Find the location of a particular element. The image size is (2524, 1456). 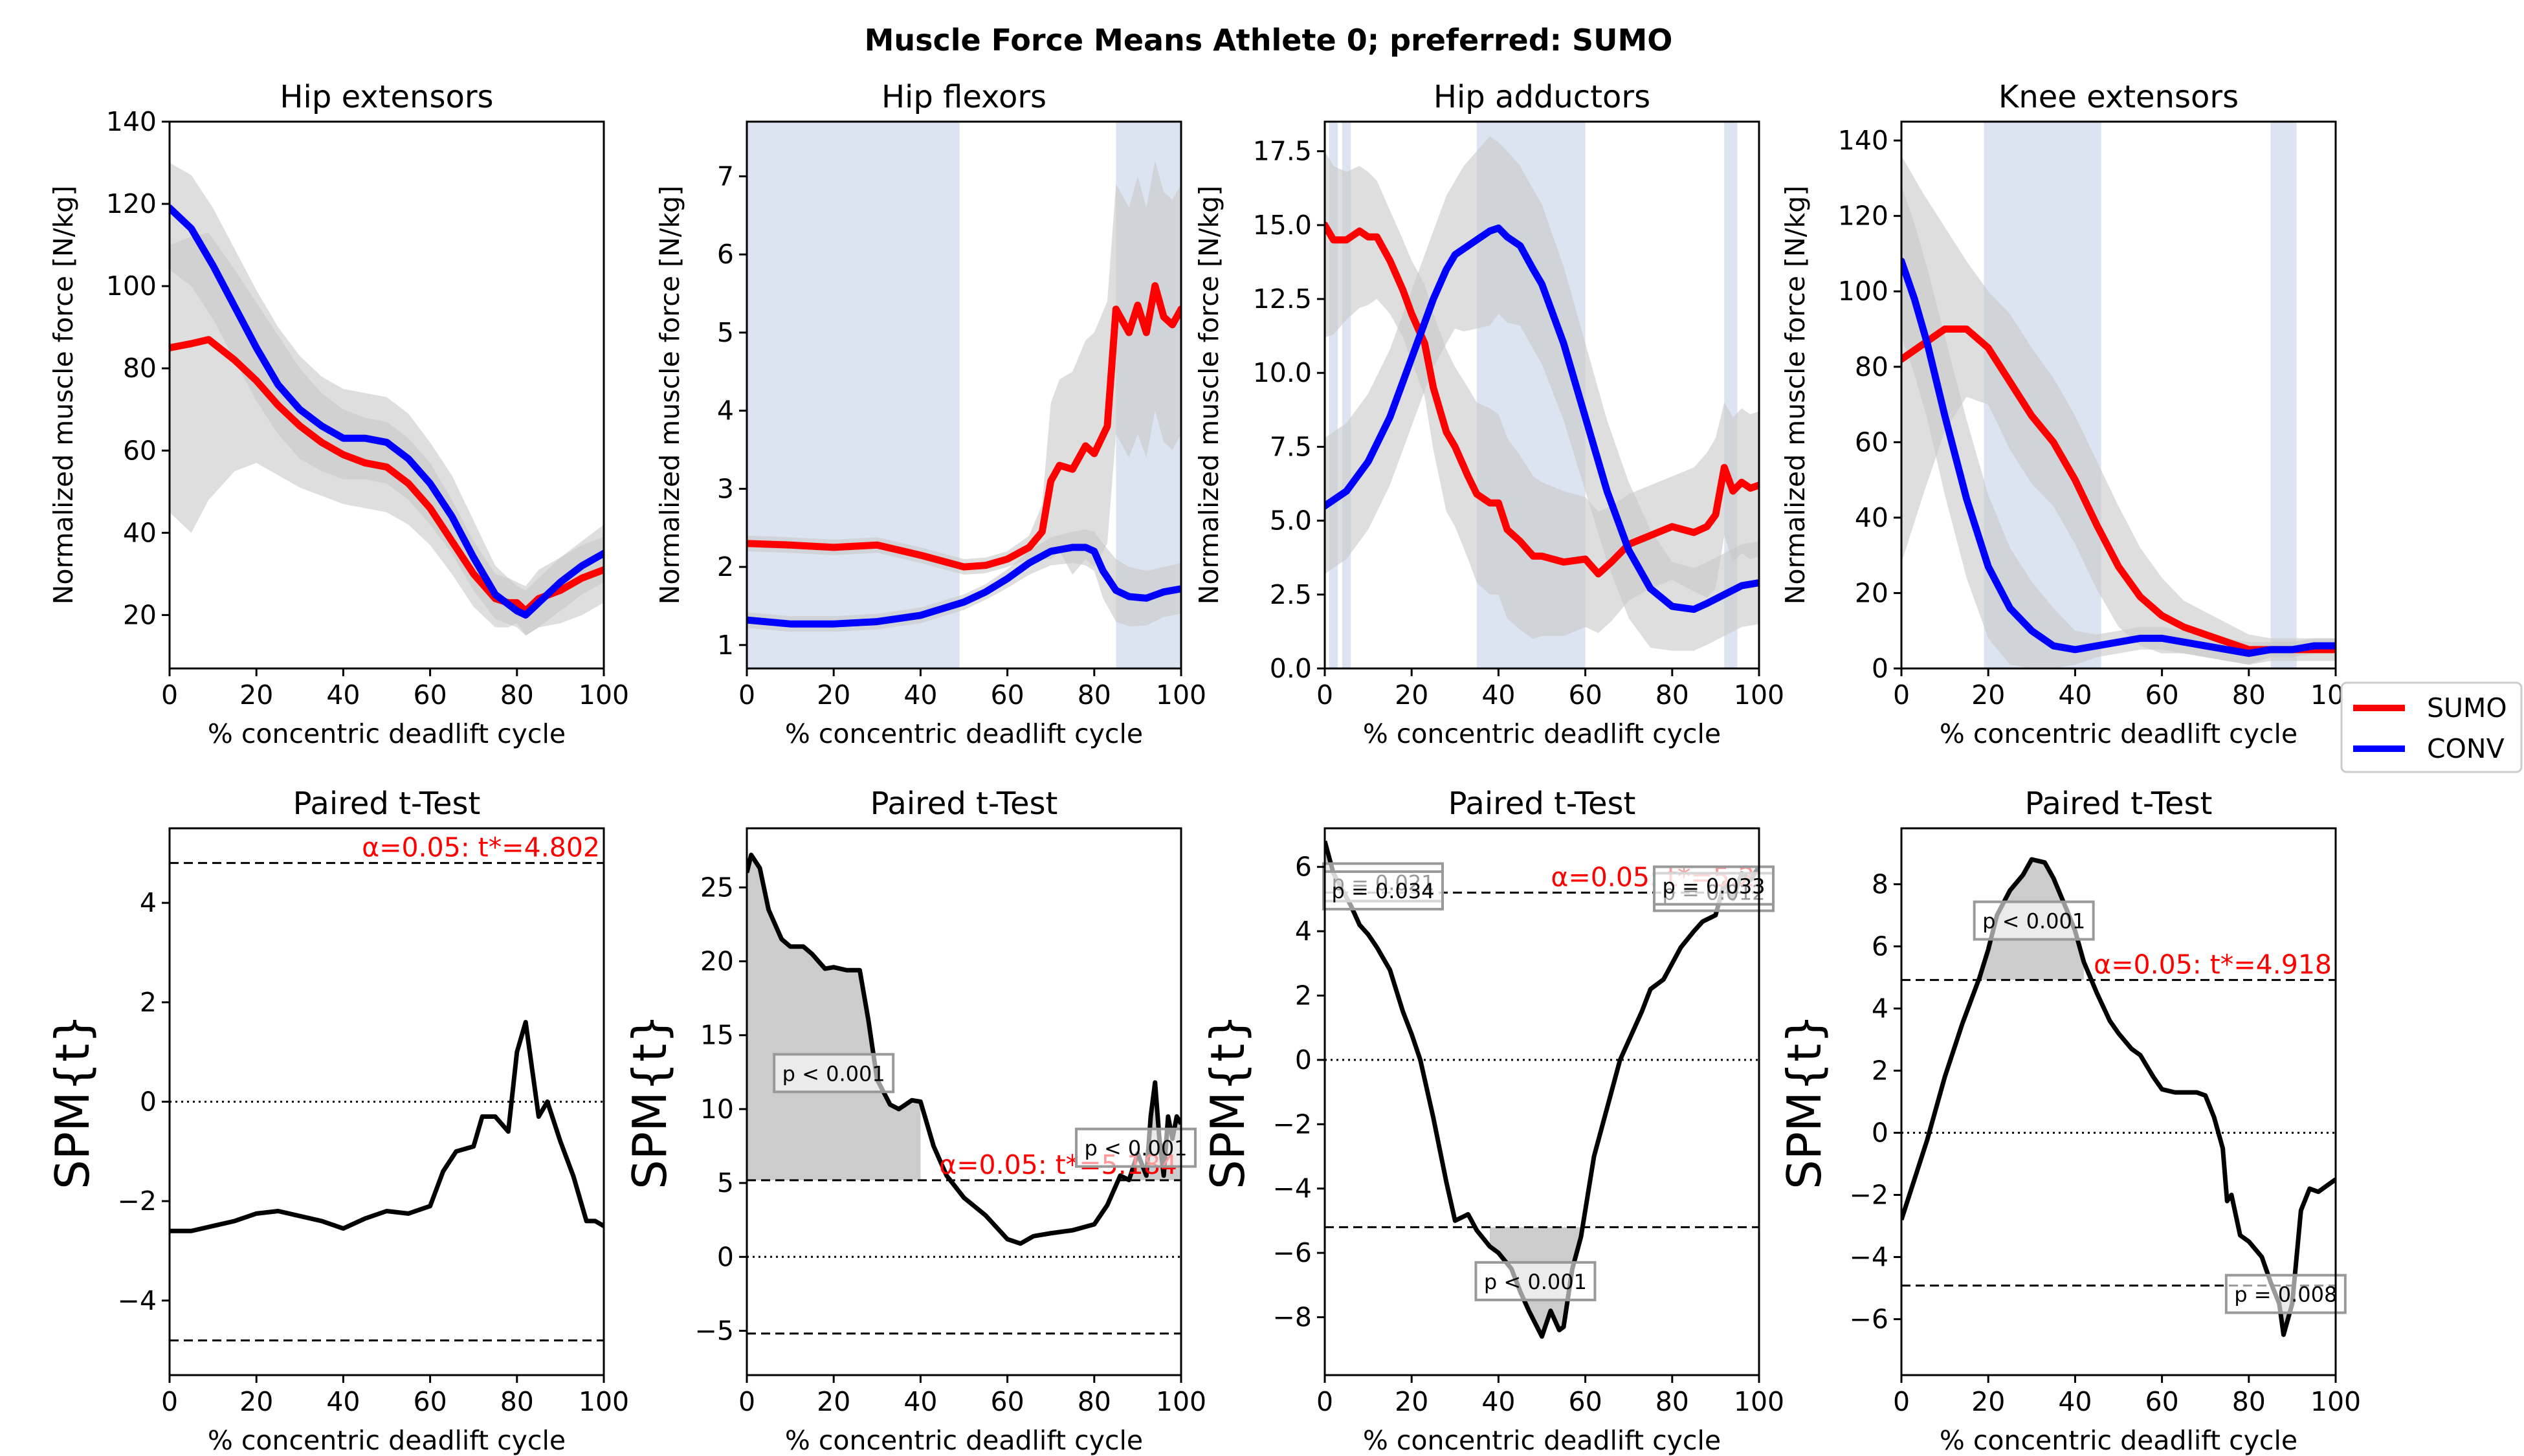

cluster-pvalue-box-1: p < 0.001 is located at coordinates (1136, 1147).